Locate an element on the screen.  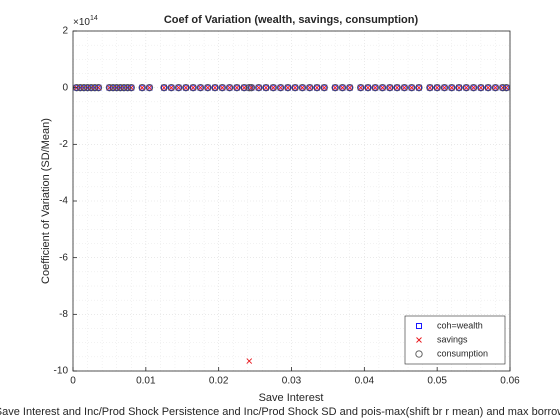
y-axis-label: Coefficient of Variation (SD/Mean) is located at coordinates (46, 201).